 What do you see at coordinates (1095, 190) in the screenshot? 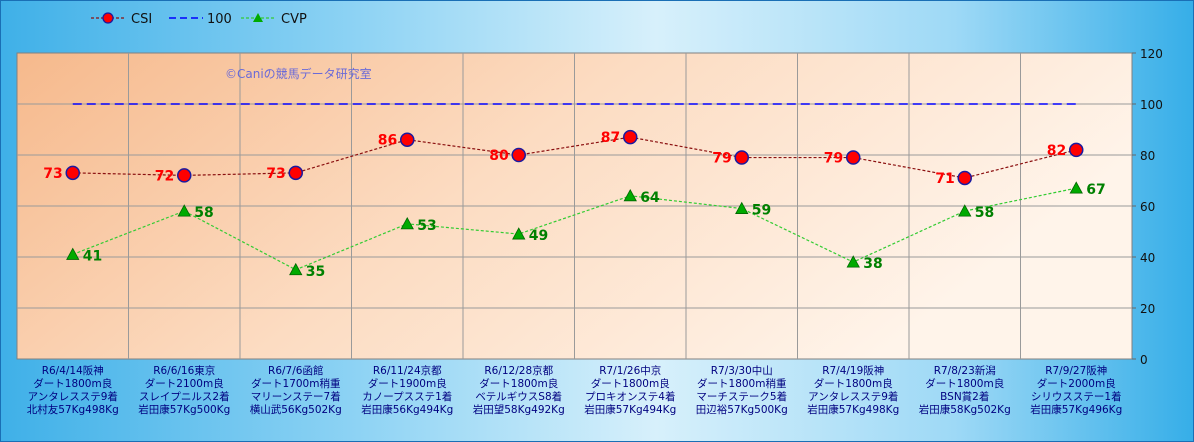
I see `cvp-data-label: 67` at bounding box center [1095, 190].